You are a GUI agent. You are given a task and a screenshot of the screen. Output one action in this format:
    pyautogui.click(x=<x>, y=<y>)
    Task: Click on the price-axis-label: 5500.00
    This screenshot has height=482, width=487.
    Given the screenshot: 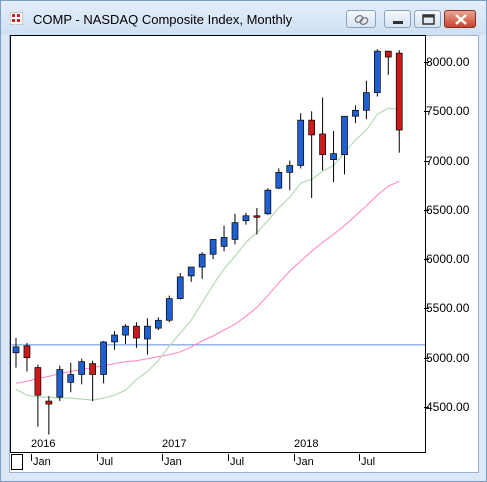 What is the action you would take?
    pyautogui.click(x=448, y=308)
    